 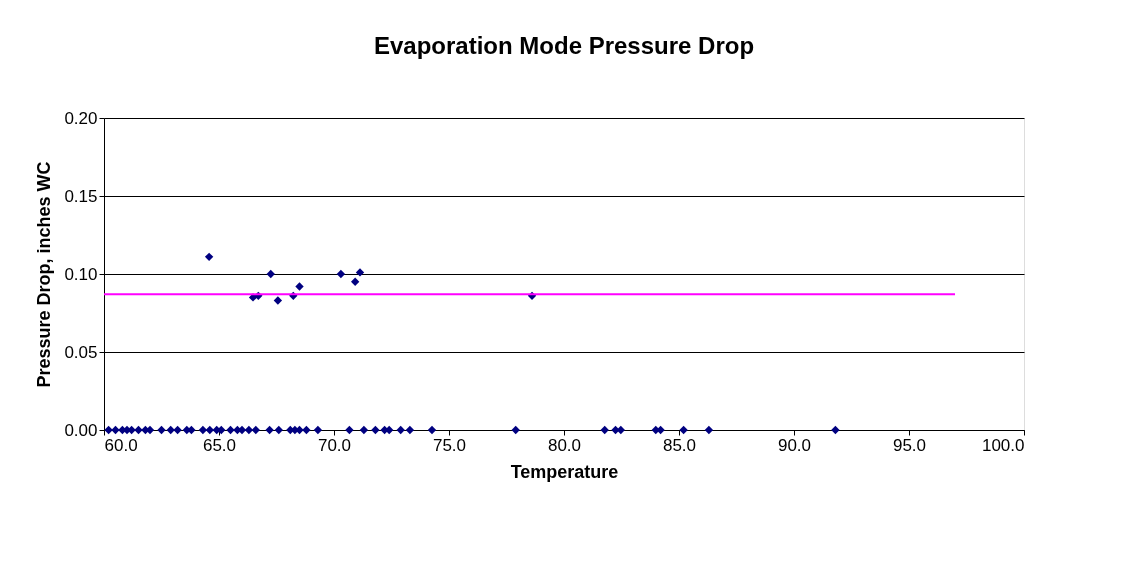 What do you see at coordinates (679, 445) in the screenshot?
I see `x-tick-label: 85.0` at bounding box center [679, 445].